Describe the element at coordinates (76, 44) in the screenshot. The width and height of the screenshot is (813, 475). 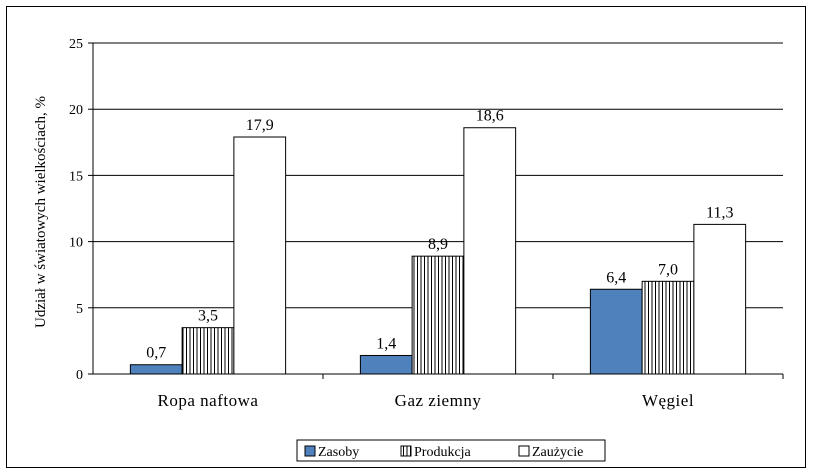
I see `y-tick-label: 25` at that location.